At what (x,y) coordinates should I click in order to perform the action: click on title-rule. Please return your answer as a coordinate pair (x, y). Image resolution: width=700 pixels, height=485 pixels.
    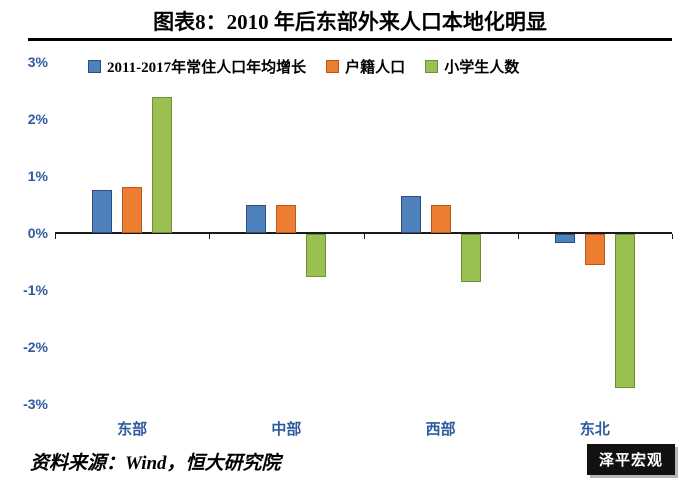
    Looking at the image, I should click on (350, 39).